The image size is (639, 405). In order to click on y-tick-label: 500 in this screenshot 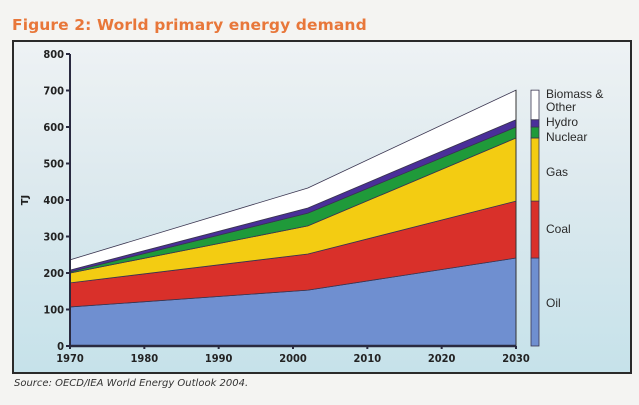, I will do `click(53, 164)`.